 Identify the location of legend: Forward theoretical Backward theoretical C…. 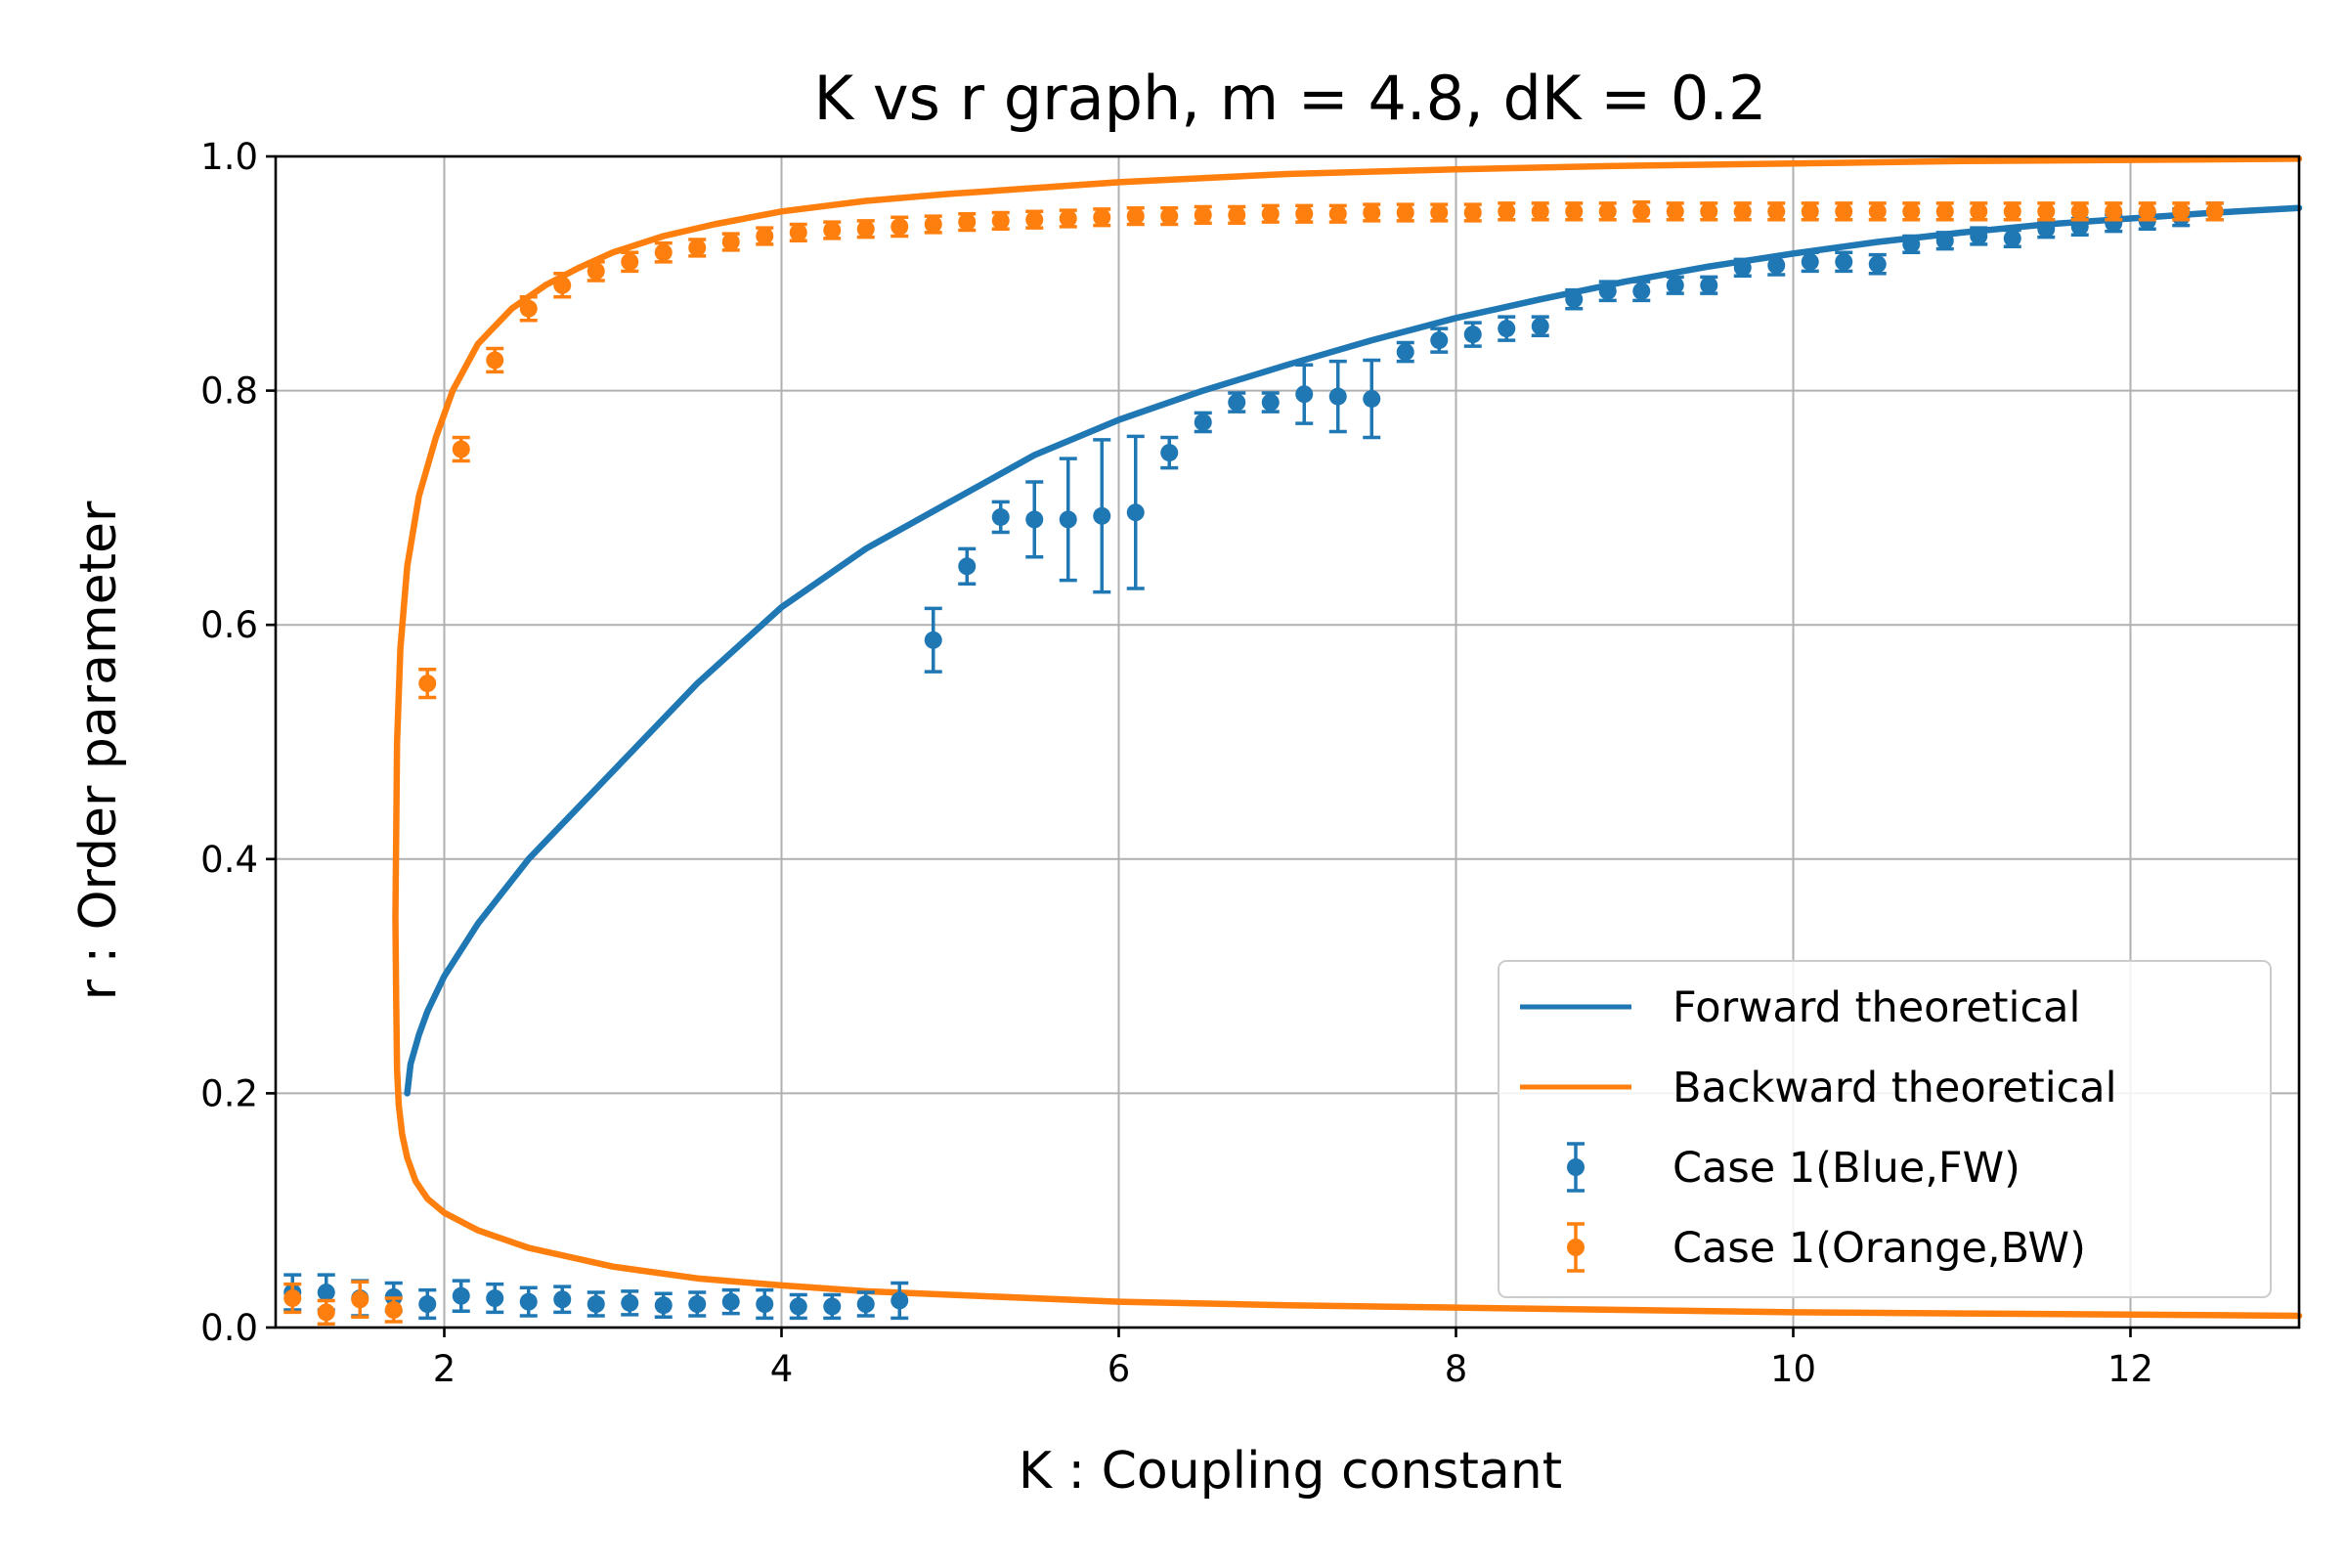
(1885, 1129).